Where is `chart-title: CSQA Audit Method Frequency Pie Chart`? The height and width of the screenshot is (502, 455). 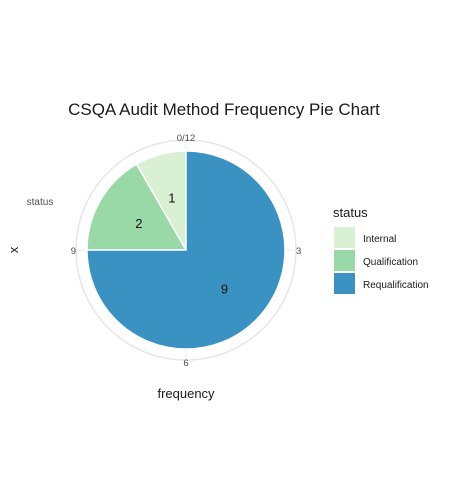 chart-title: CSQA Audit Method Frequency Pie Chart is located at coordinates (224, 109).